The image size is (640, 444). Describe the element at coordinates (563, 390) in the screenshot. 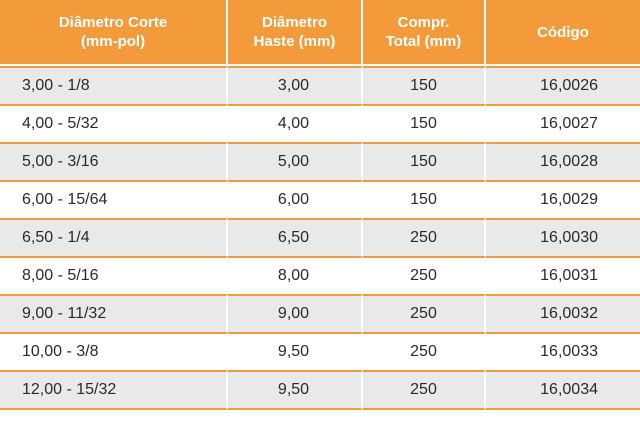

I see `cell-code: 16,0034` at that location.